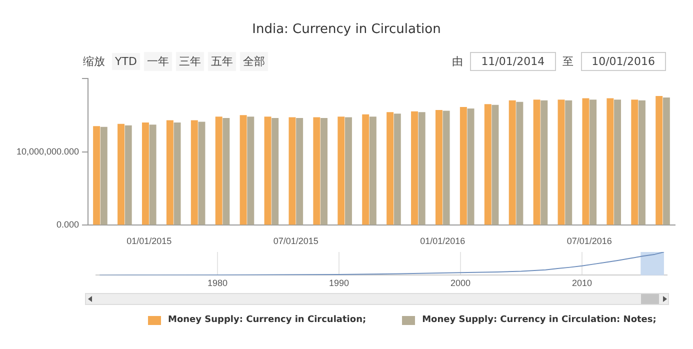 The width and height of the screenshot is (693, 349). What do you see at coordinates (568, 62) in the screenshot?
I see `text: 至` at bounding box center [568, 62].